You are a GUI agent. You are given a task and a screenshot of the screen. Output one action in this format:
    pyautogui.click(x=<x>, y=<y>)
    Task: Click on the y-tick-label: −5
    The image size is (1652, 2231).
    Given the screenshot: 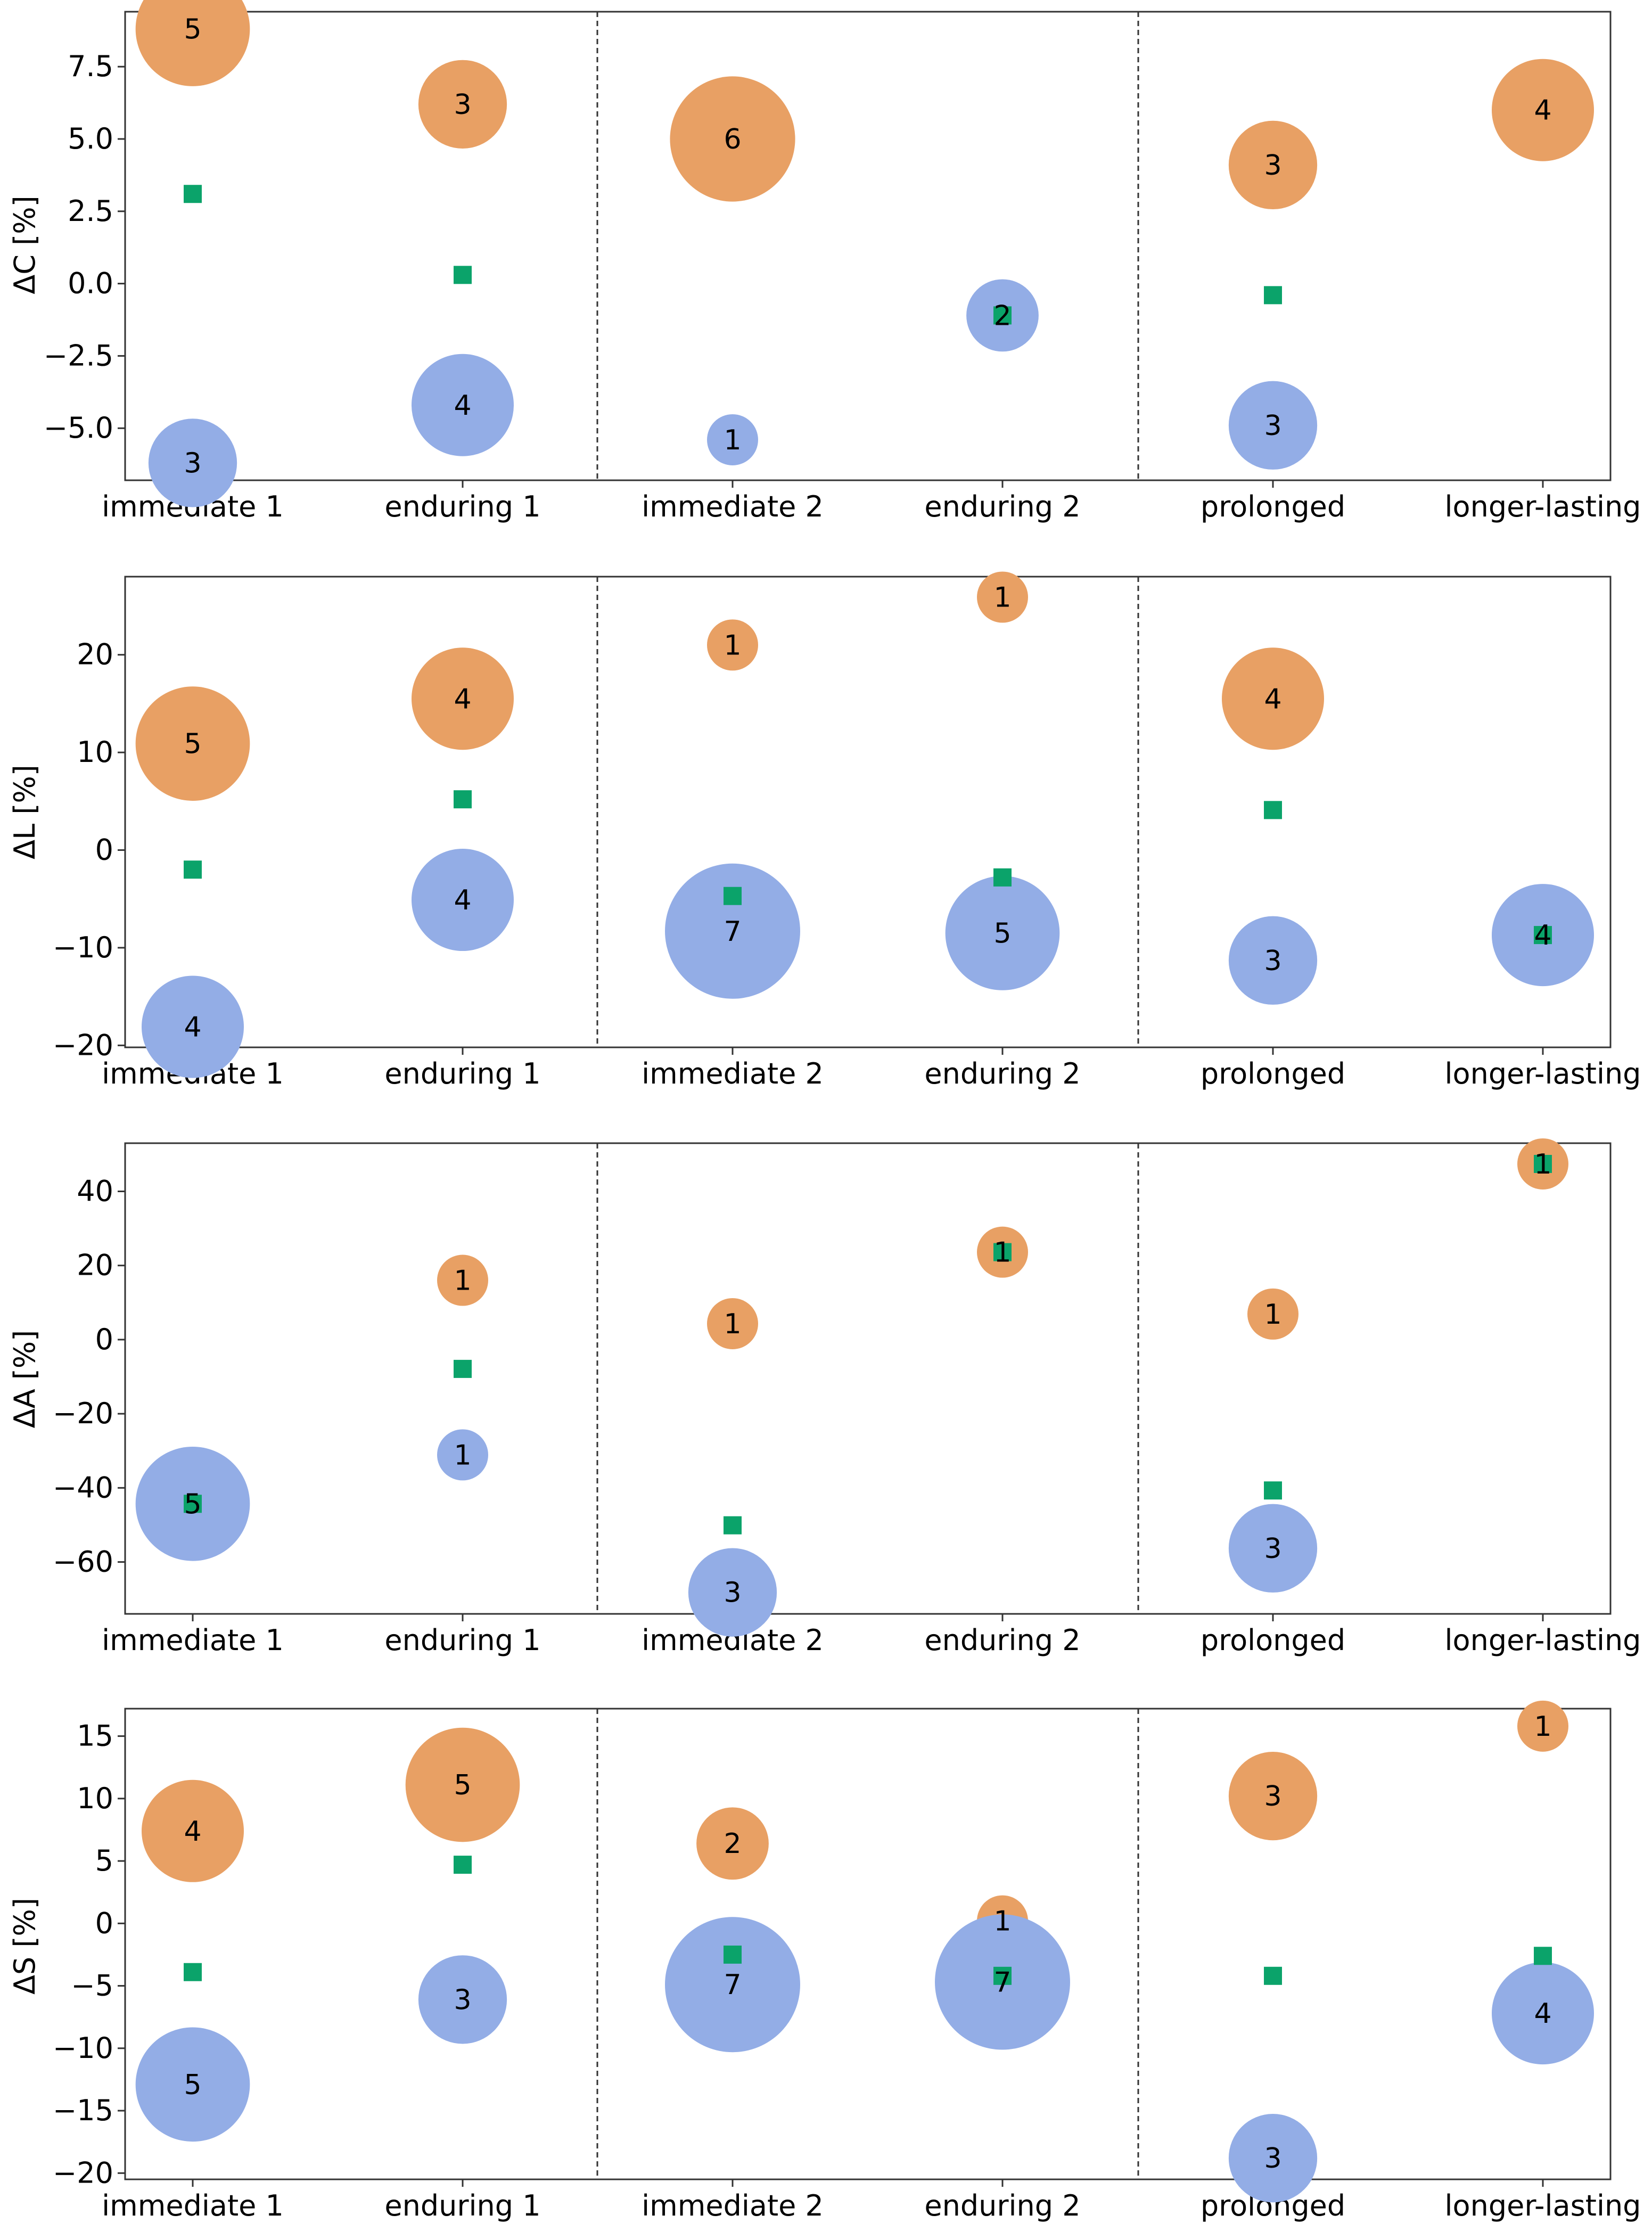 What is the action you would take?
    pyautogui.click(x=92, y=1986)
    